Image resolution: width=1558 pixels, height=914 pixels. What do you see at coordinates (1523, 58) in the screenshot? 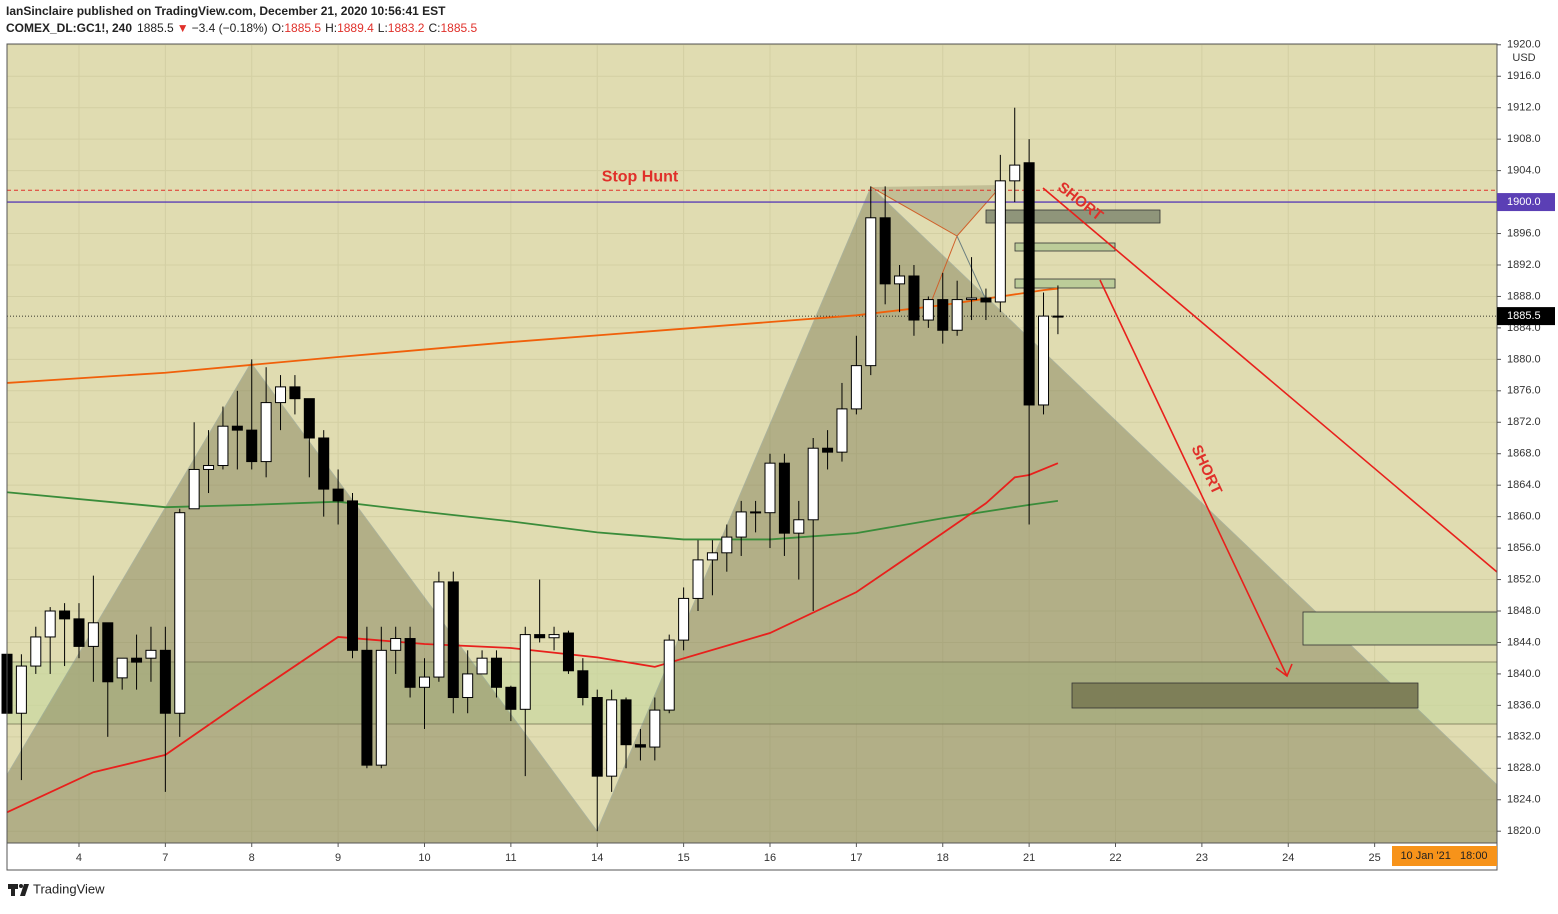
I see `currency: USD` at bounding box center [1523, 58].